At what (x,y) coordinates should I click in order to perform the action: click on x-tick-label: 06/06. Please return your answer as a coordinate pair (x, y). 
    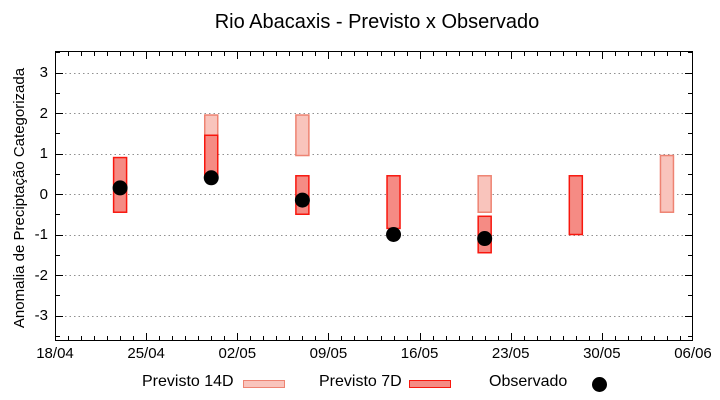
    Looking at the image, I should click on (693, 353).